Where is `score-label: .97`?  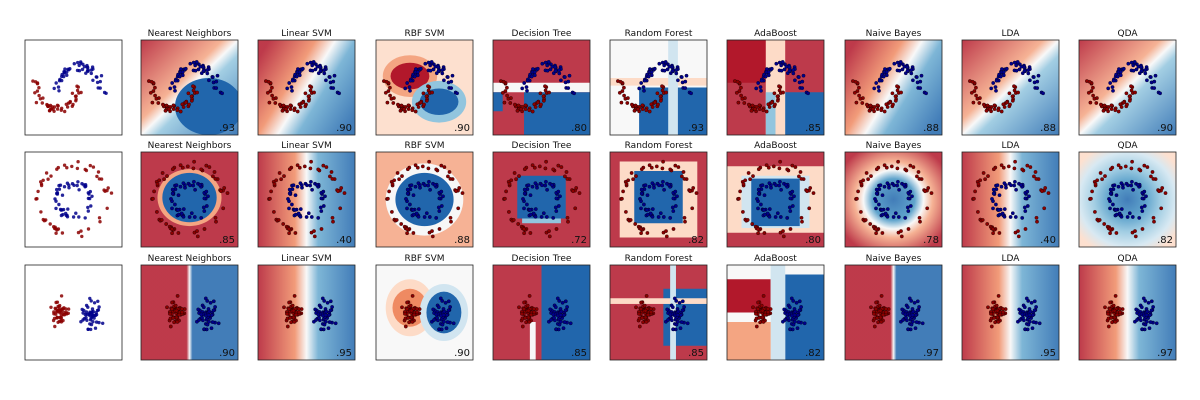
score-label: .97 is located at coordinates (1165, 353).